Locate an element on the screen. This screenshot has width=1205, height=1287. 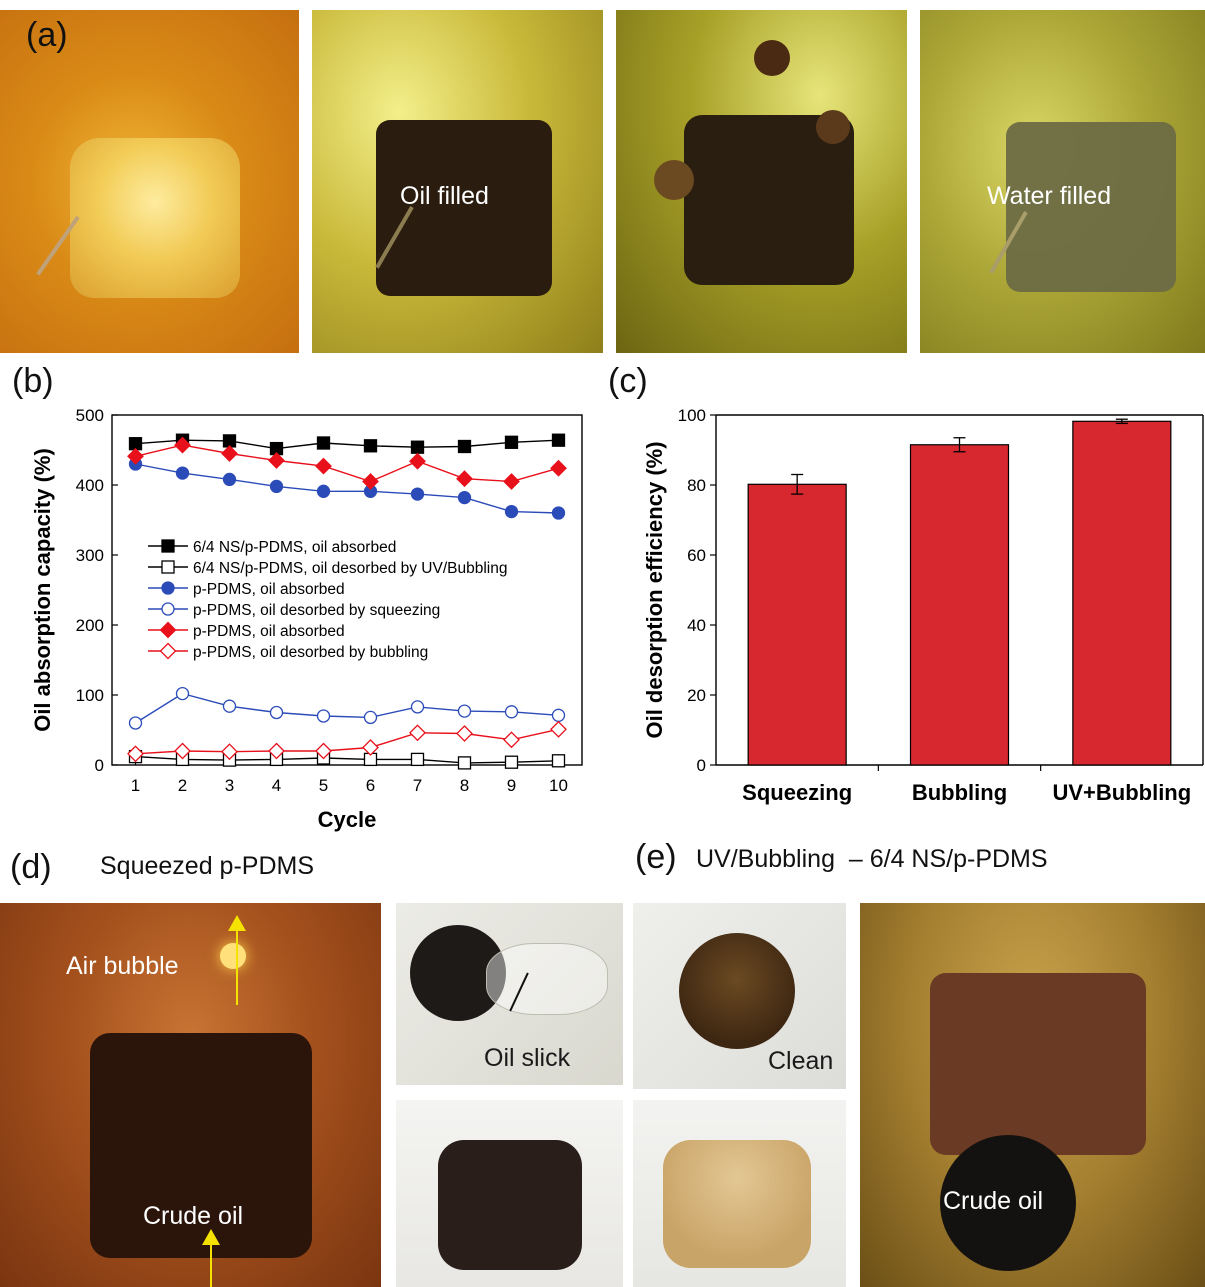
sponge-dark is located at coordinates (510, 1205).